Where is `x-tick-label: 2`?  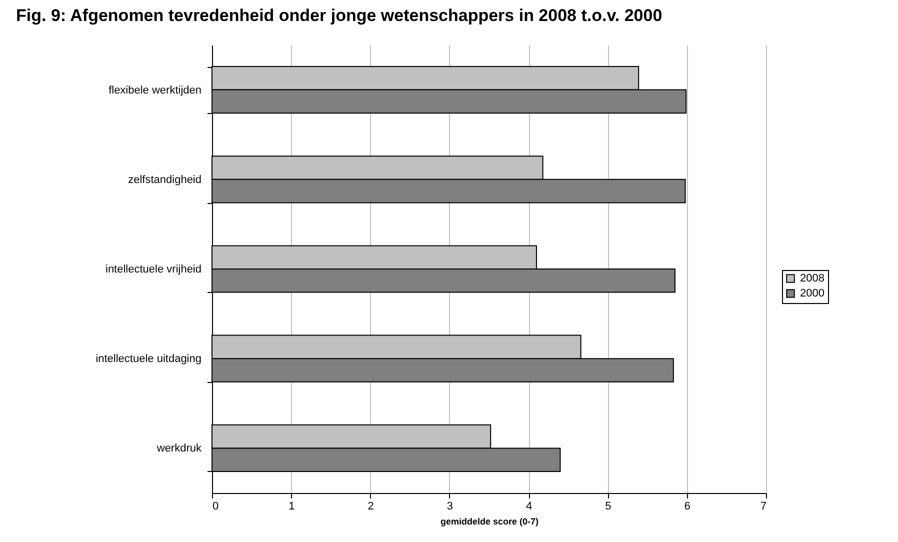 x-tick-label: 2 is located at coordinates (371, 506).